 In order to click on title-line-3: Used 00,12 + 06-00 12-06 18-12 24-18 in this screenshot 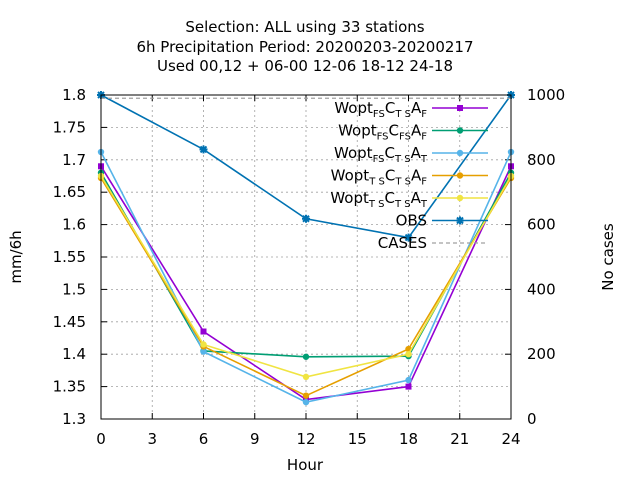, I will do `click(305, 66)`.